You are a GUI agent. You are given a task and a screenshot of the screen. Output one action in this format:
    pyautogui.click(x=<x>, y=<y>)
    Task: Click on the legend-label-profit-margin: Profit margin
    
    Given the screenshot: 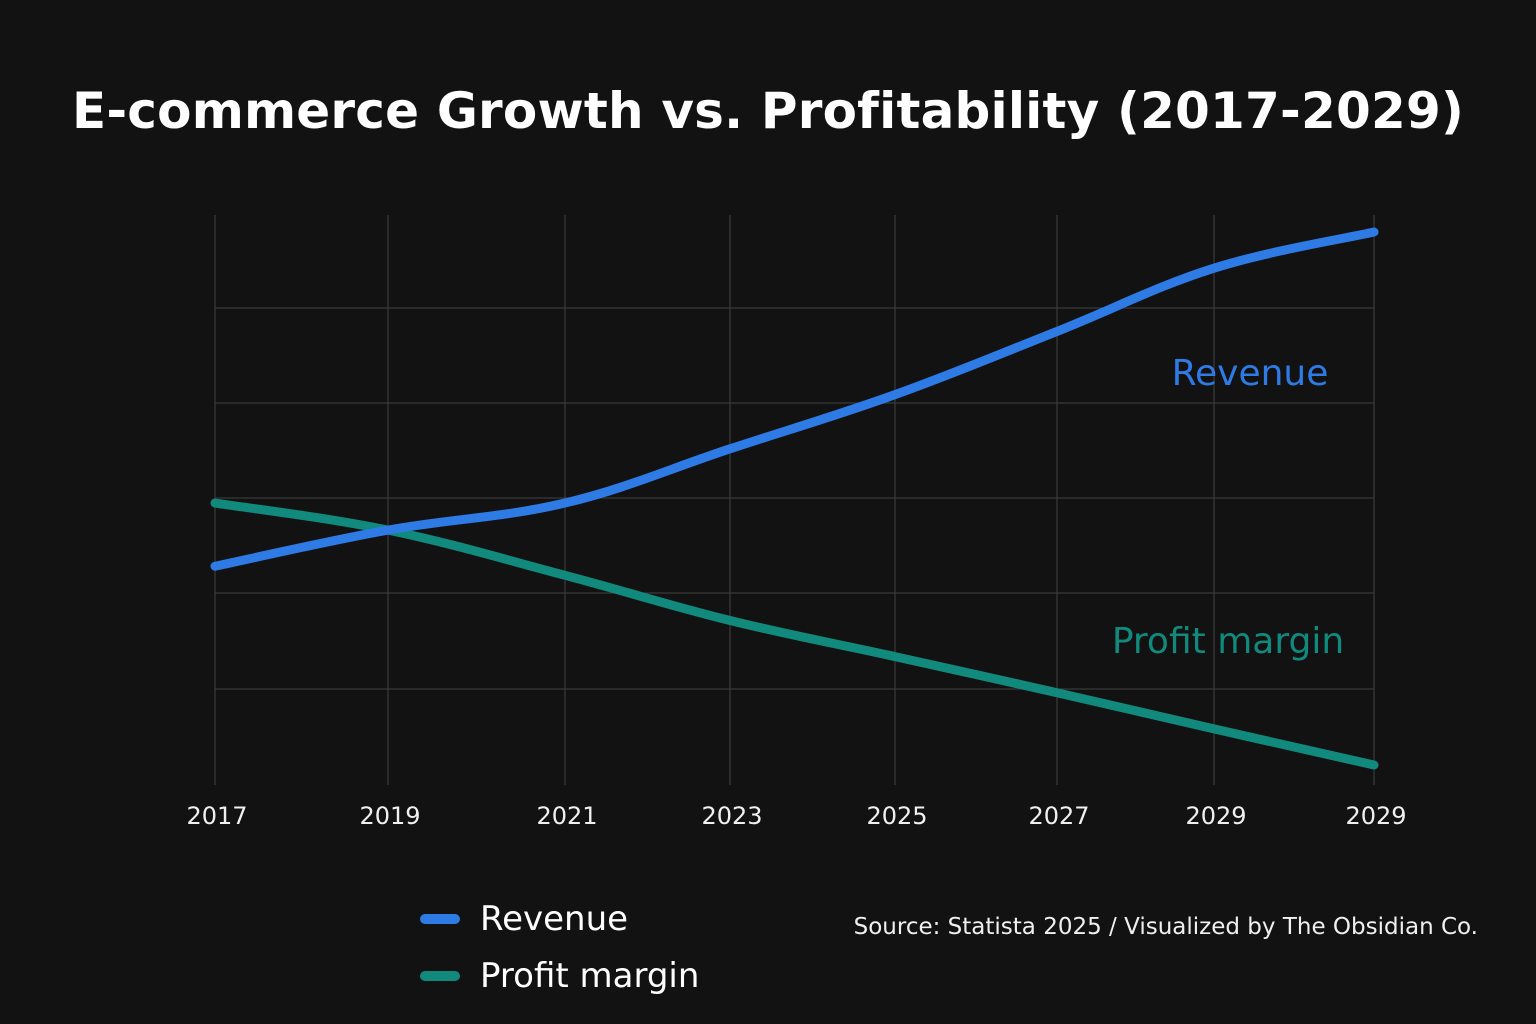 What is the action you would take?
    pyautogui.click(x=590, y=975)
    